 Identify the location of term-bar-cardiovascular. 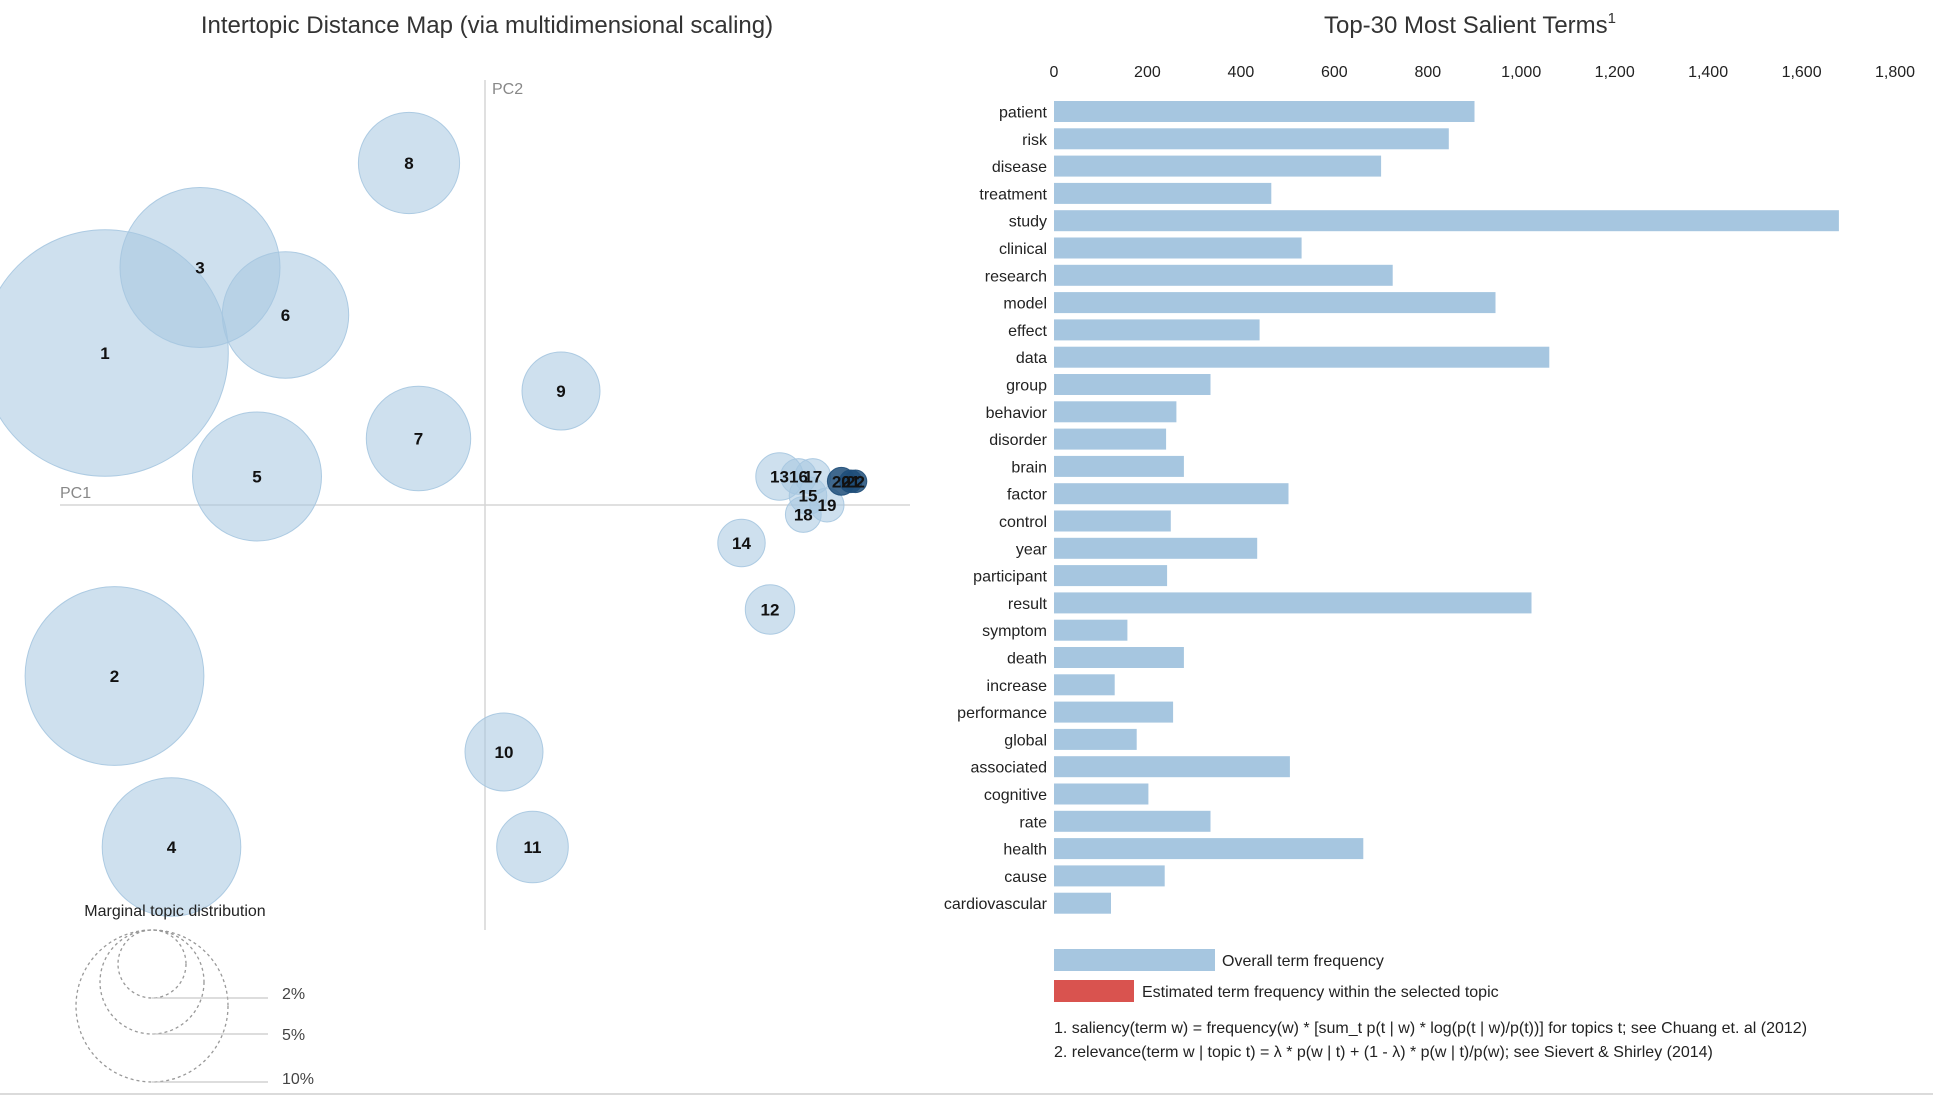
(1082, 903).